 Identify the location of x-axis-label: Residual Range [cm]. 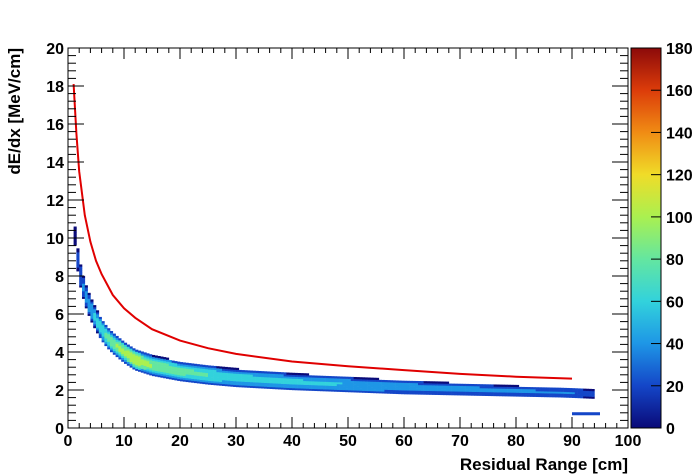
(544, 464).